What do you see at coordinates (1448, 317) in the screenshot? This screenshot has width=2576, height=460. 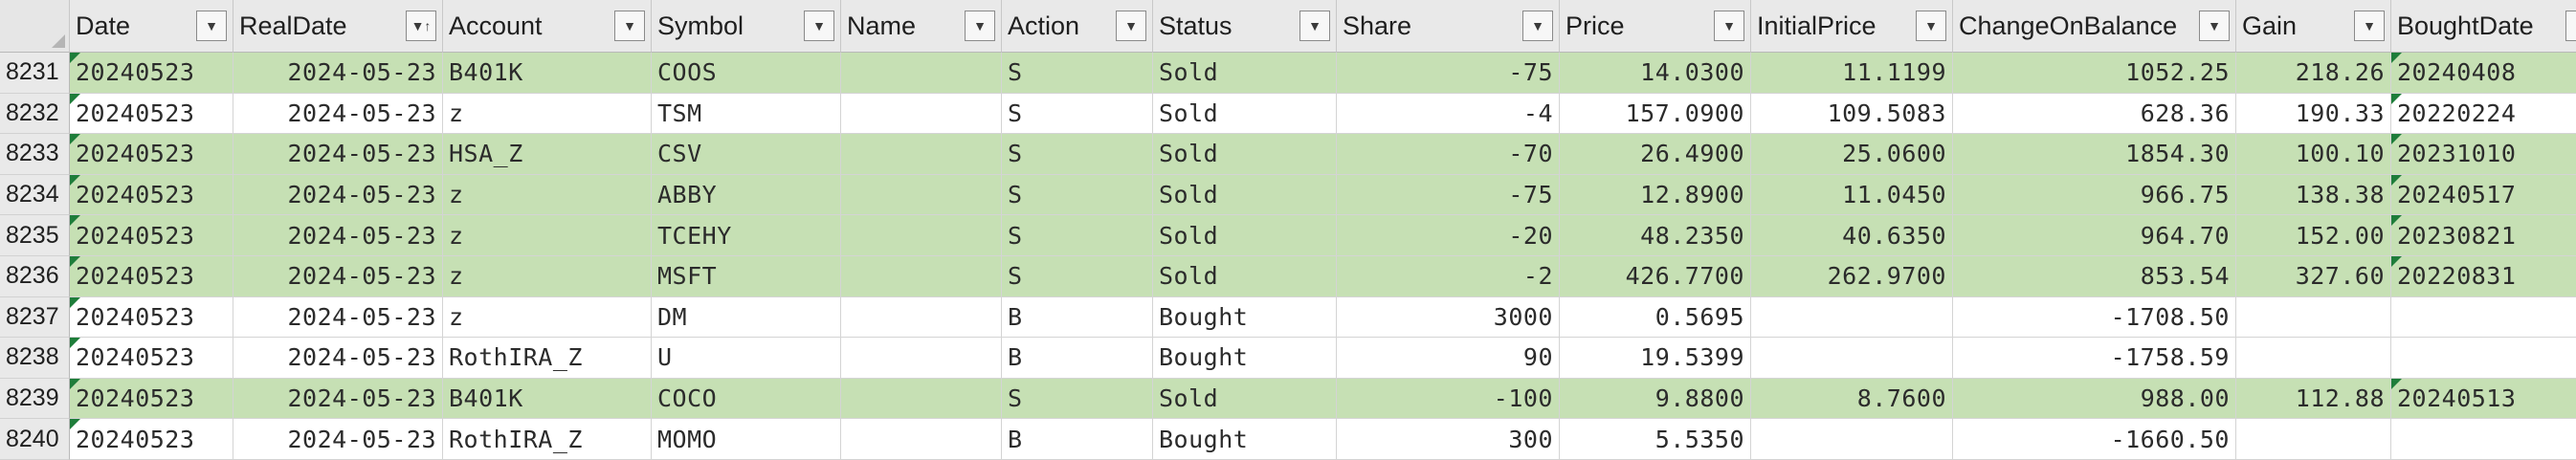 I see `cell-share: 3000` at bounding box center [1448, 317].